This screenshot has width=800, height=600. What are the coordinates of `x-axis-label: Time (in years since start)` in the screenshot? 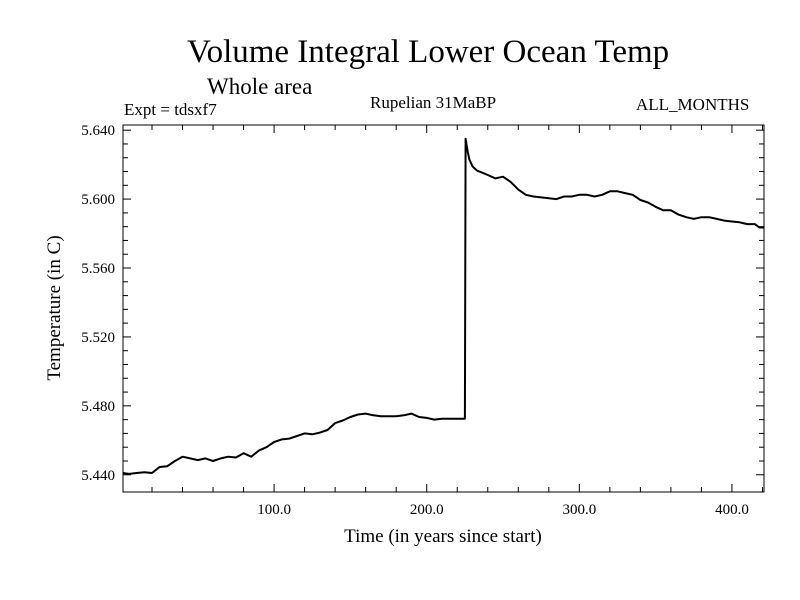 It's located at (443, 536).